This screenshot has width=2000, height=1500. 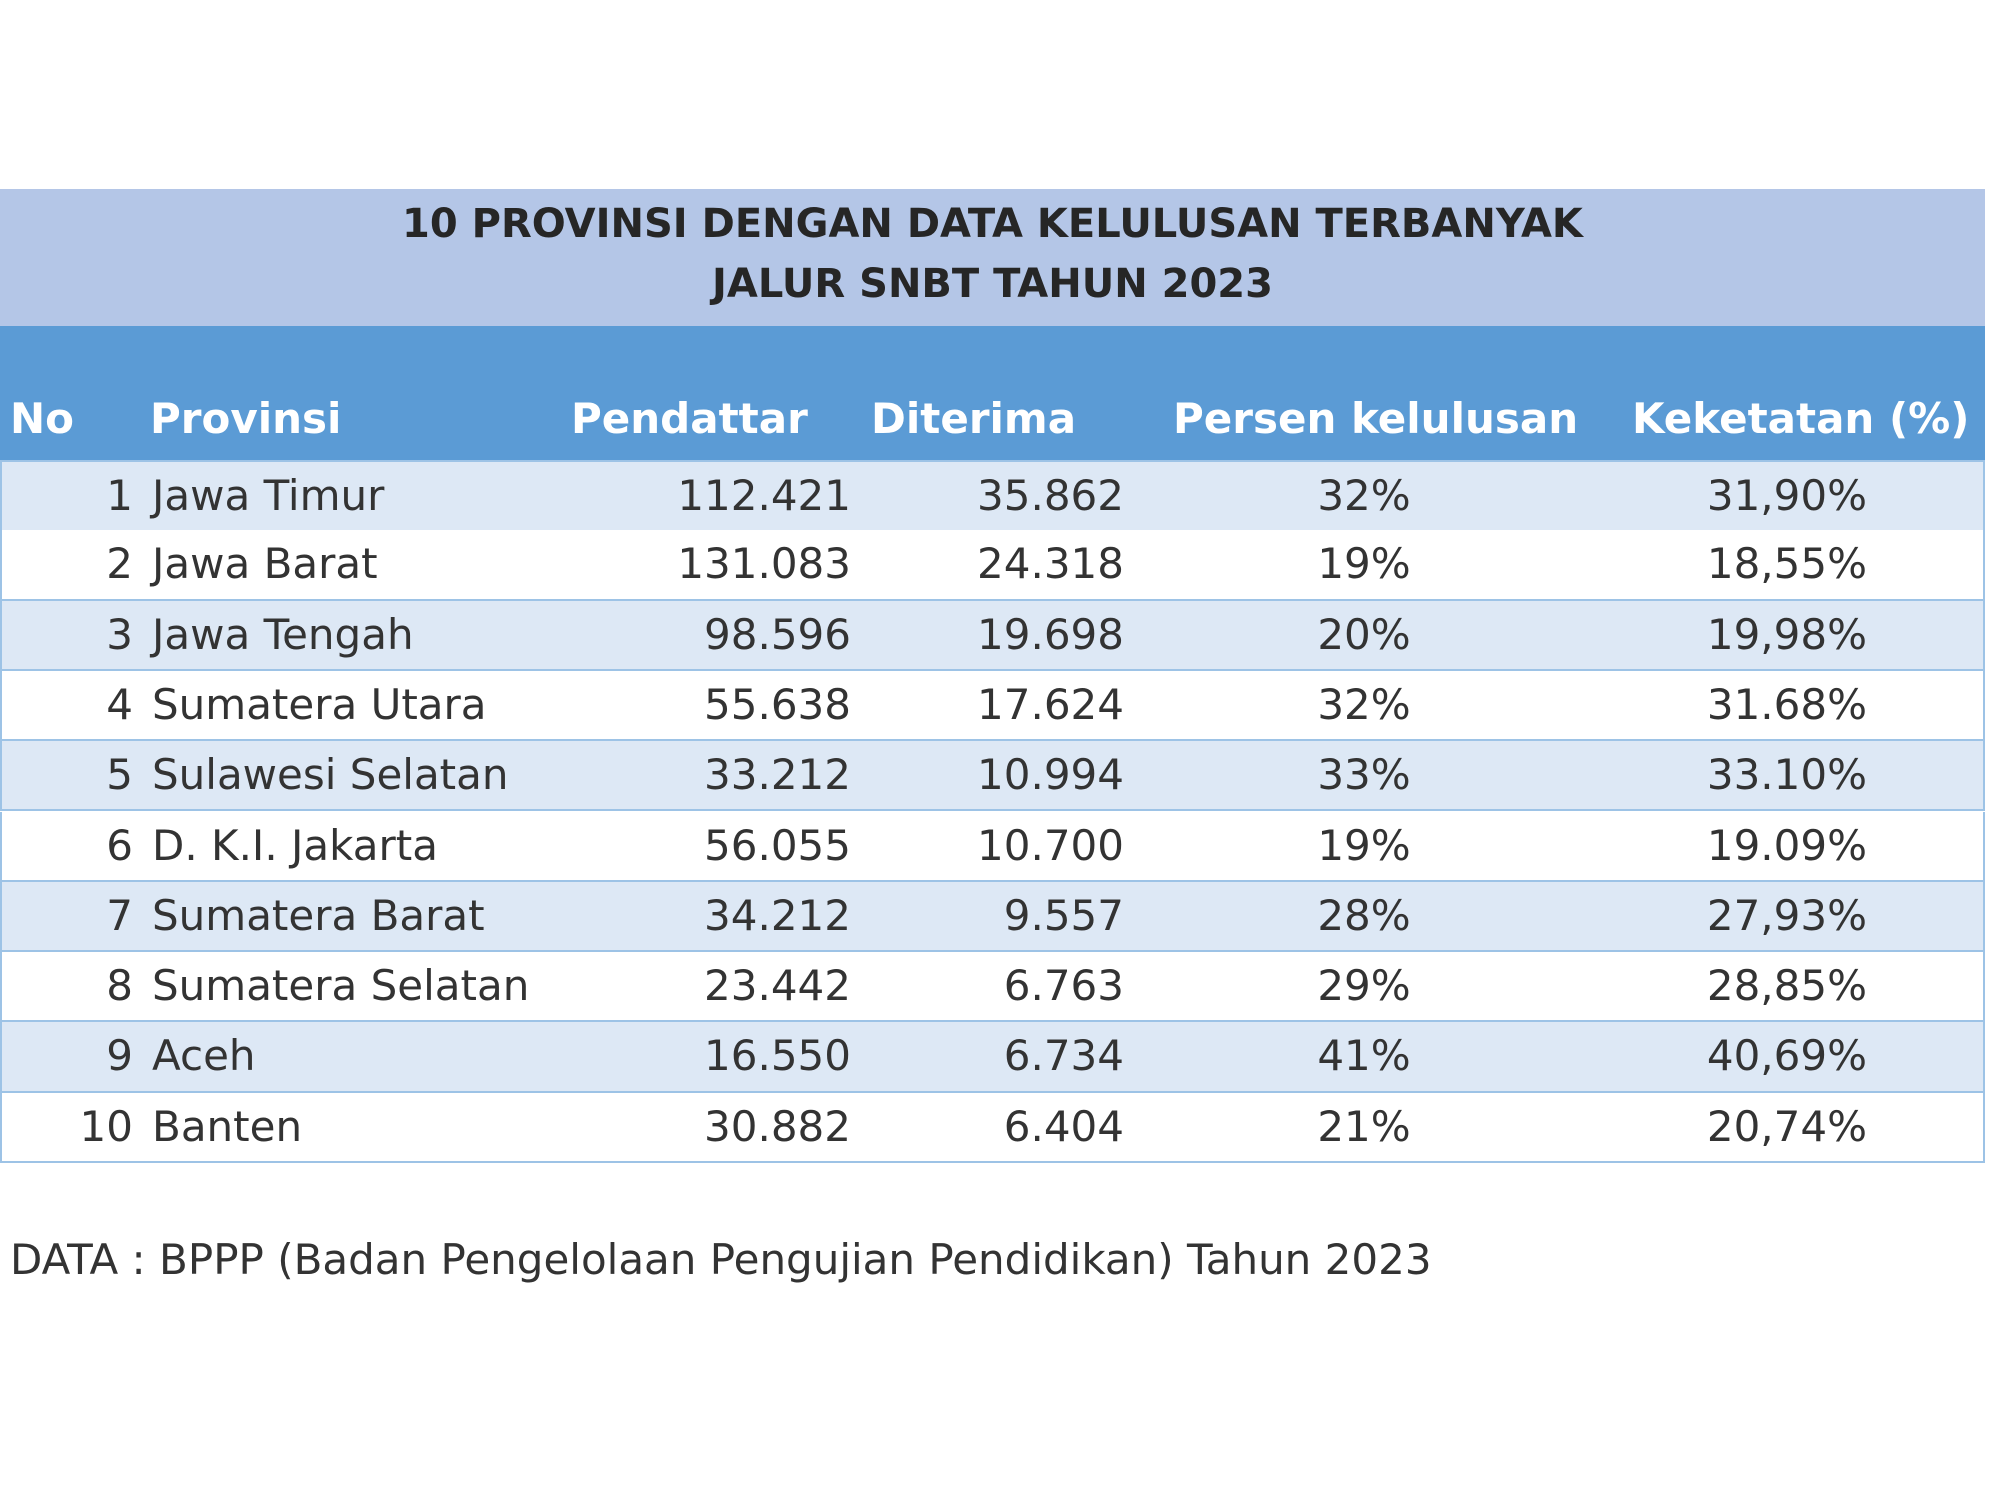 What do you see at coordinates (1364, 1056) in the screenshot?
I see `table-cell: 41%` at bounding box center [1364, 1056].